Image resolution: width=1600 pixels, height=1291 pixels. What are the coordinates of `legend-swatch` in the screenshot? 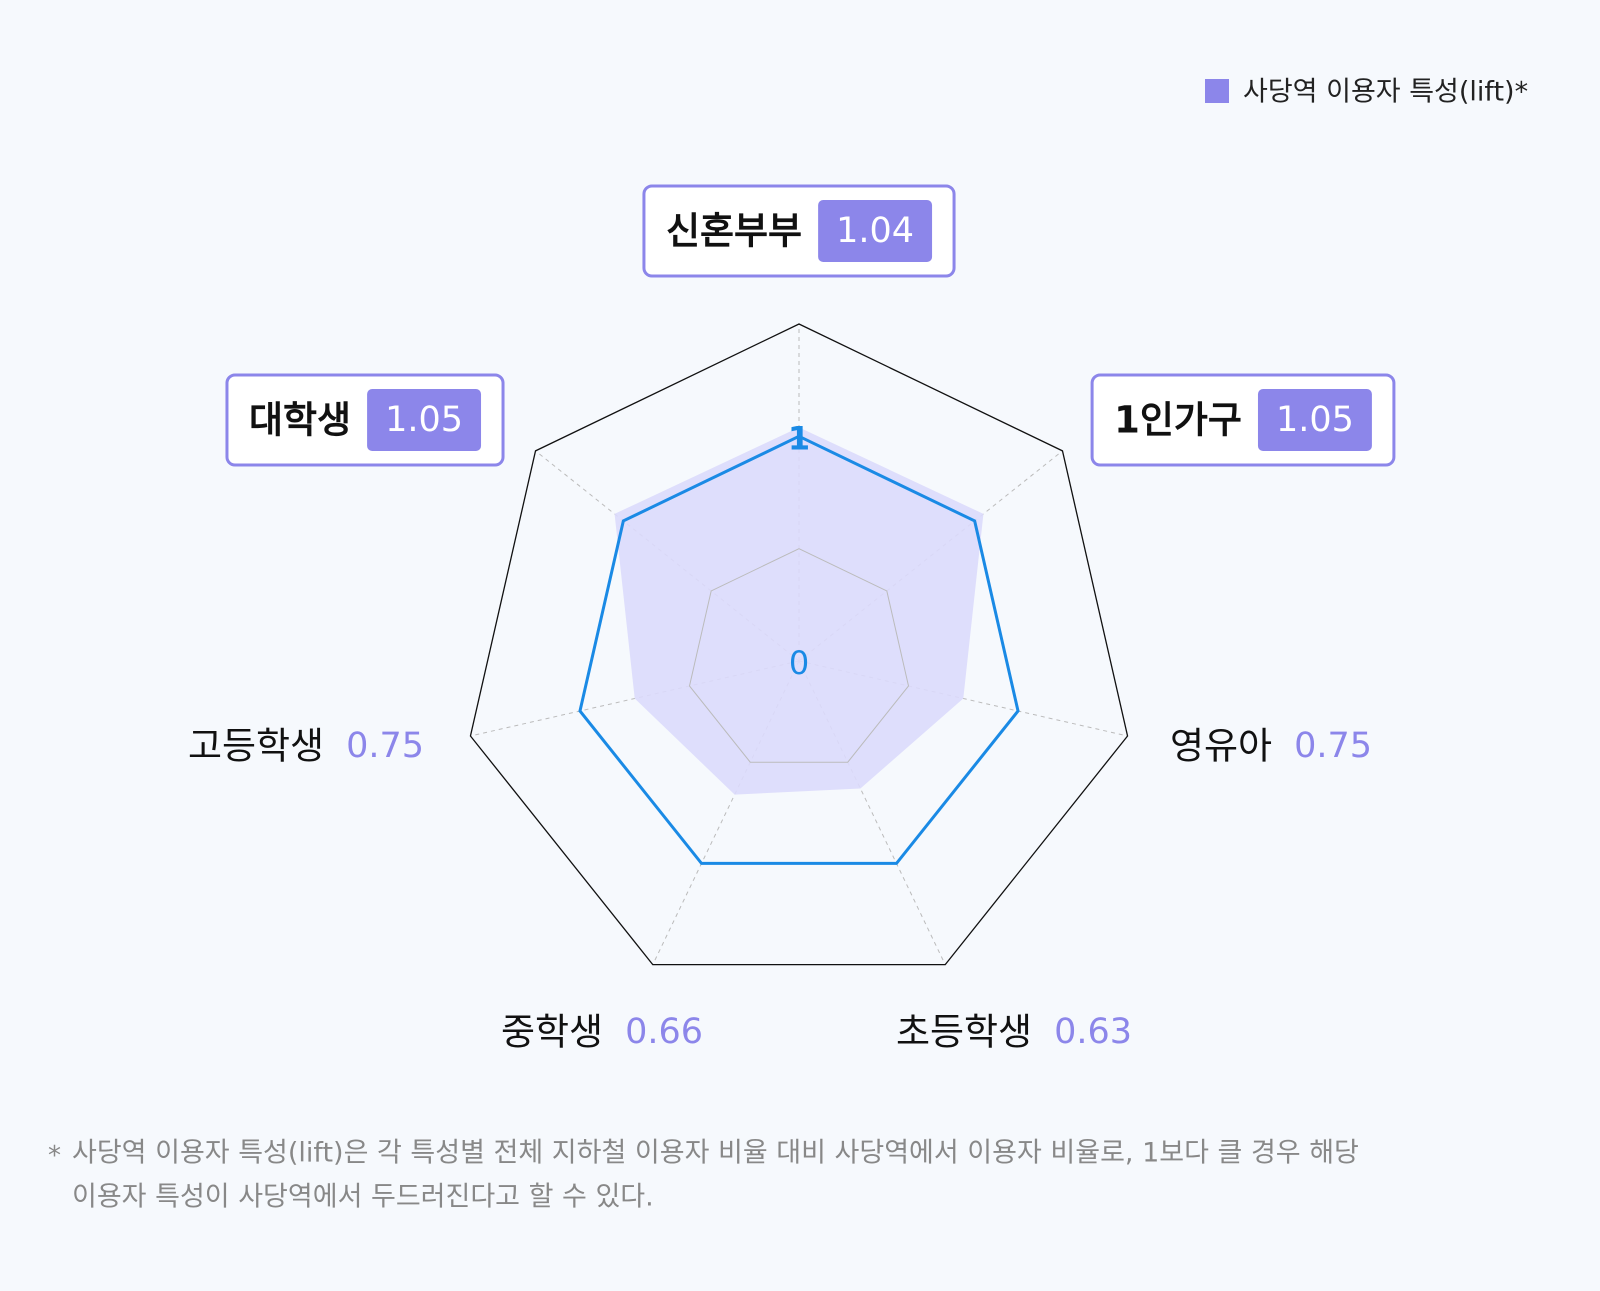 It's located at (1217, 91).